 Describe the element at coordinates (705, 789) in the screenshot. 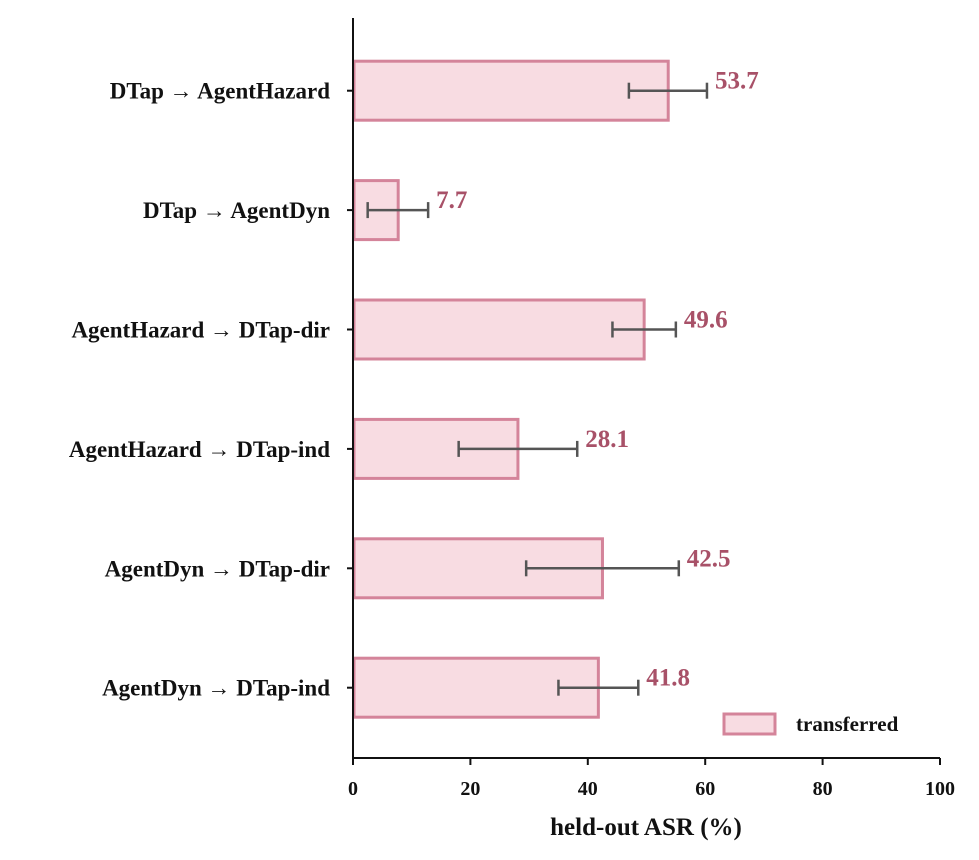

I see `x-tick-label: 60` at that location.